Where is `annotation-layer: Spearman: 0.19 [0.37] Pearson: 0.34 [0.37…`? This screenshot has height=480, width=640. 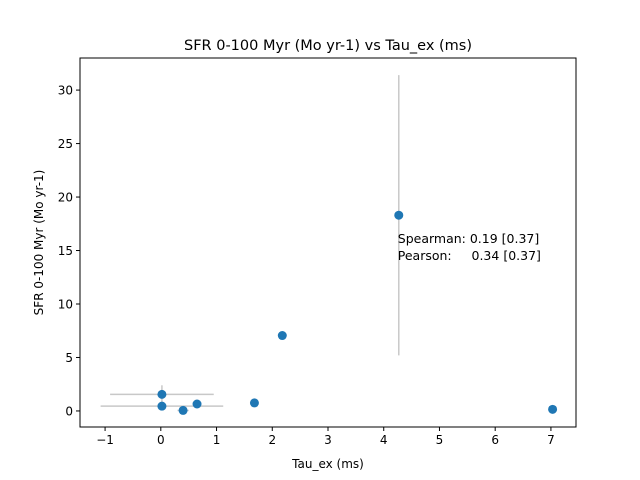
annotation-layer: Spearman: 0.19 [0.37] Pearson: 0.34 [0.37… is located at coordinates (469, 247).